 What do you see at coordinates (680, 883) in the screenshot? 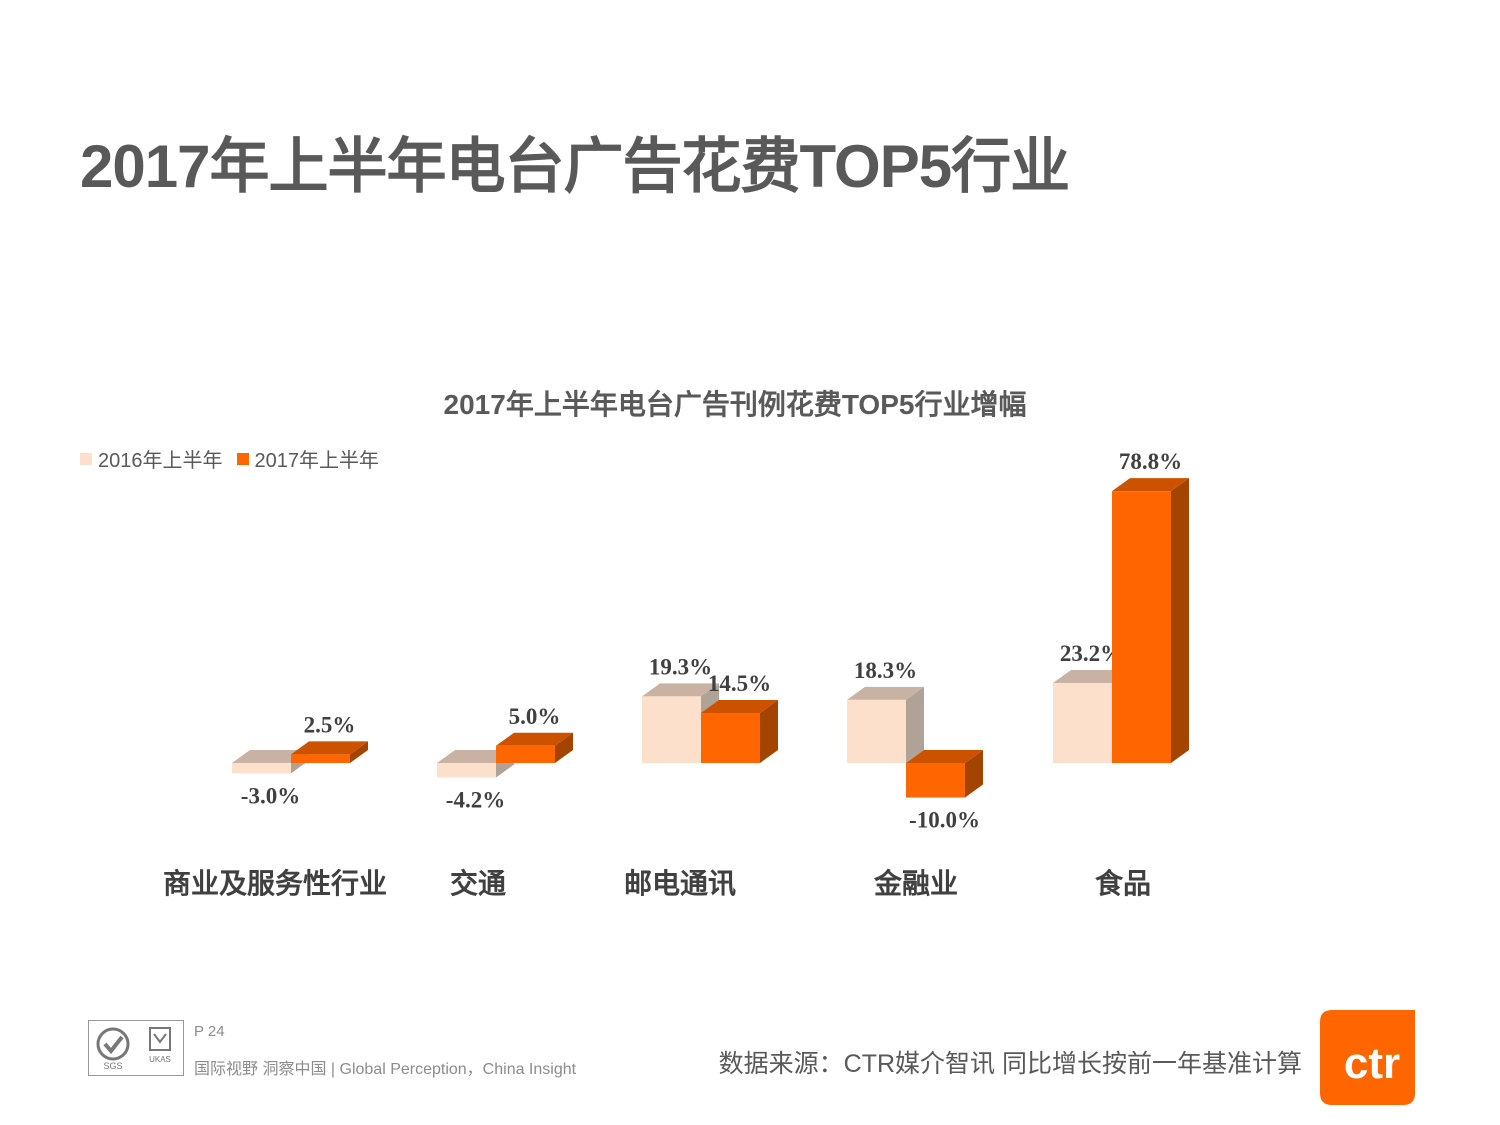
I see `category-label-2: 邮电通讯` at bounding box center [680, 883].